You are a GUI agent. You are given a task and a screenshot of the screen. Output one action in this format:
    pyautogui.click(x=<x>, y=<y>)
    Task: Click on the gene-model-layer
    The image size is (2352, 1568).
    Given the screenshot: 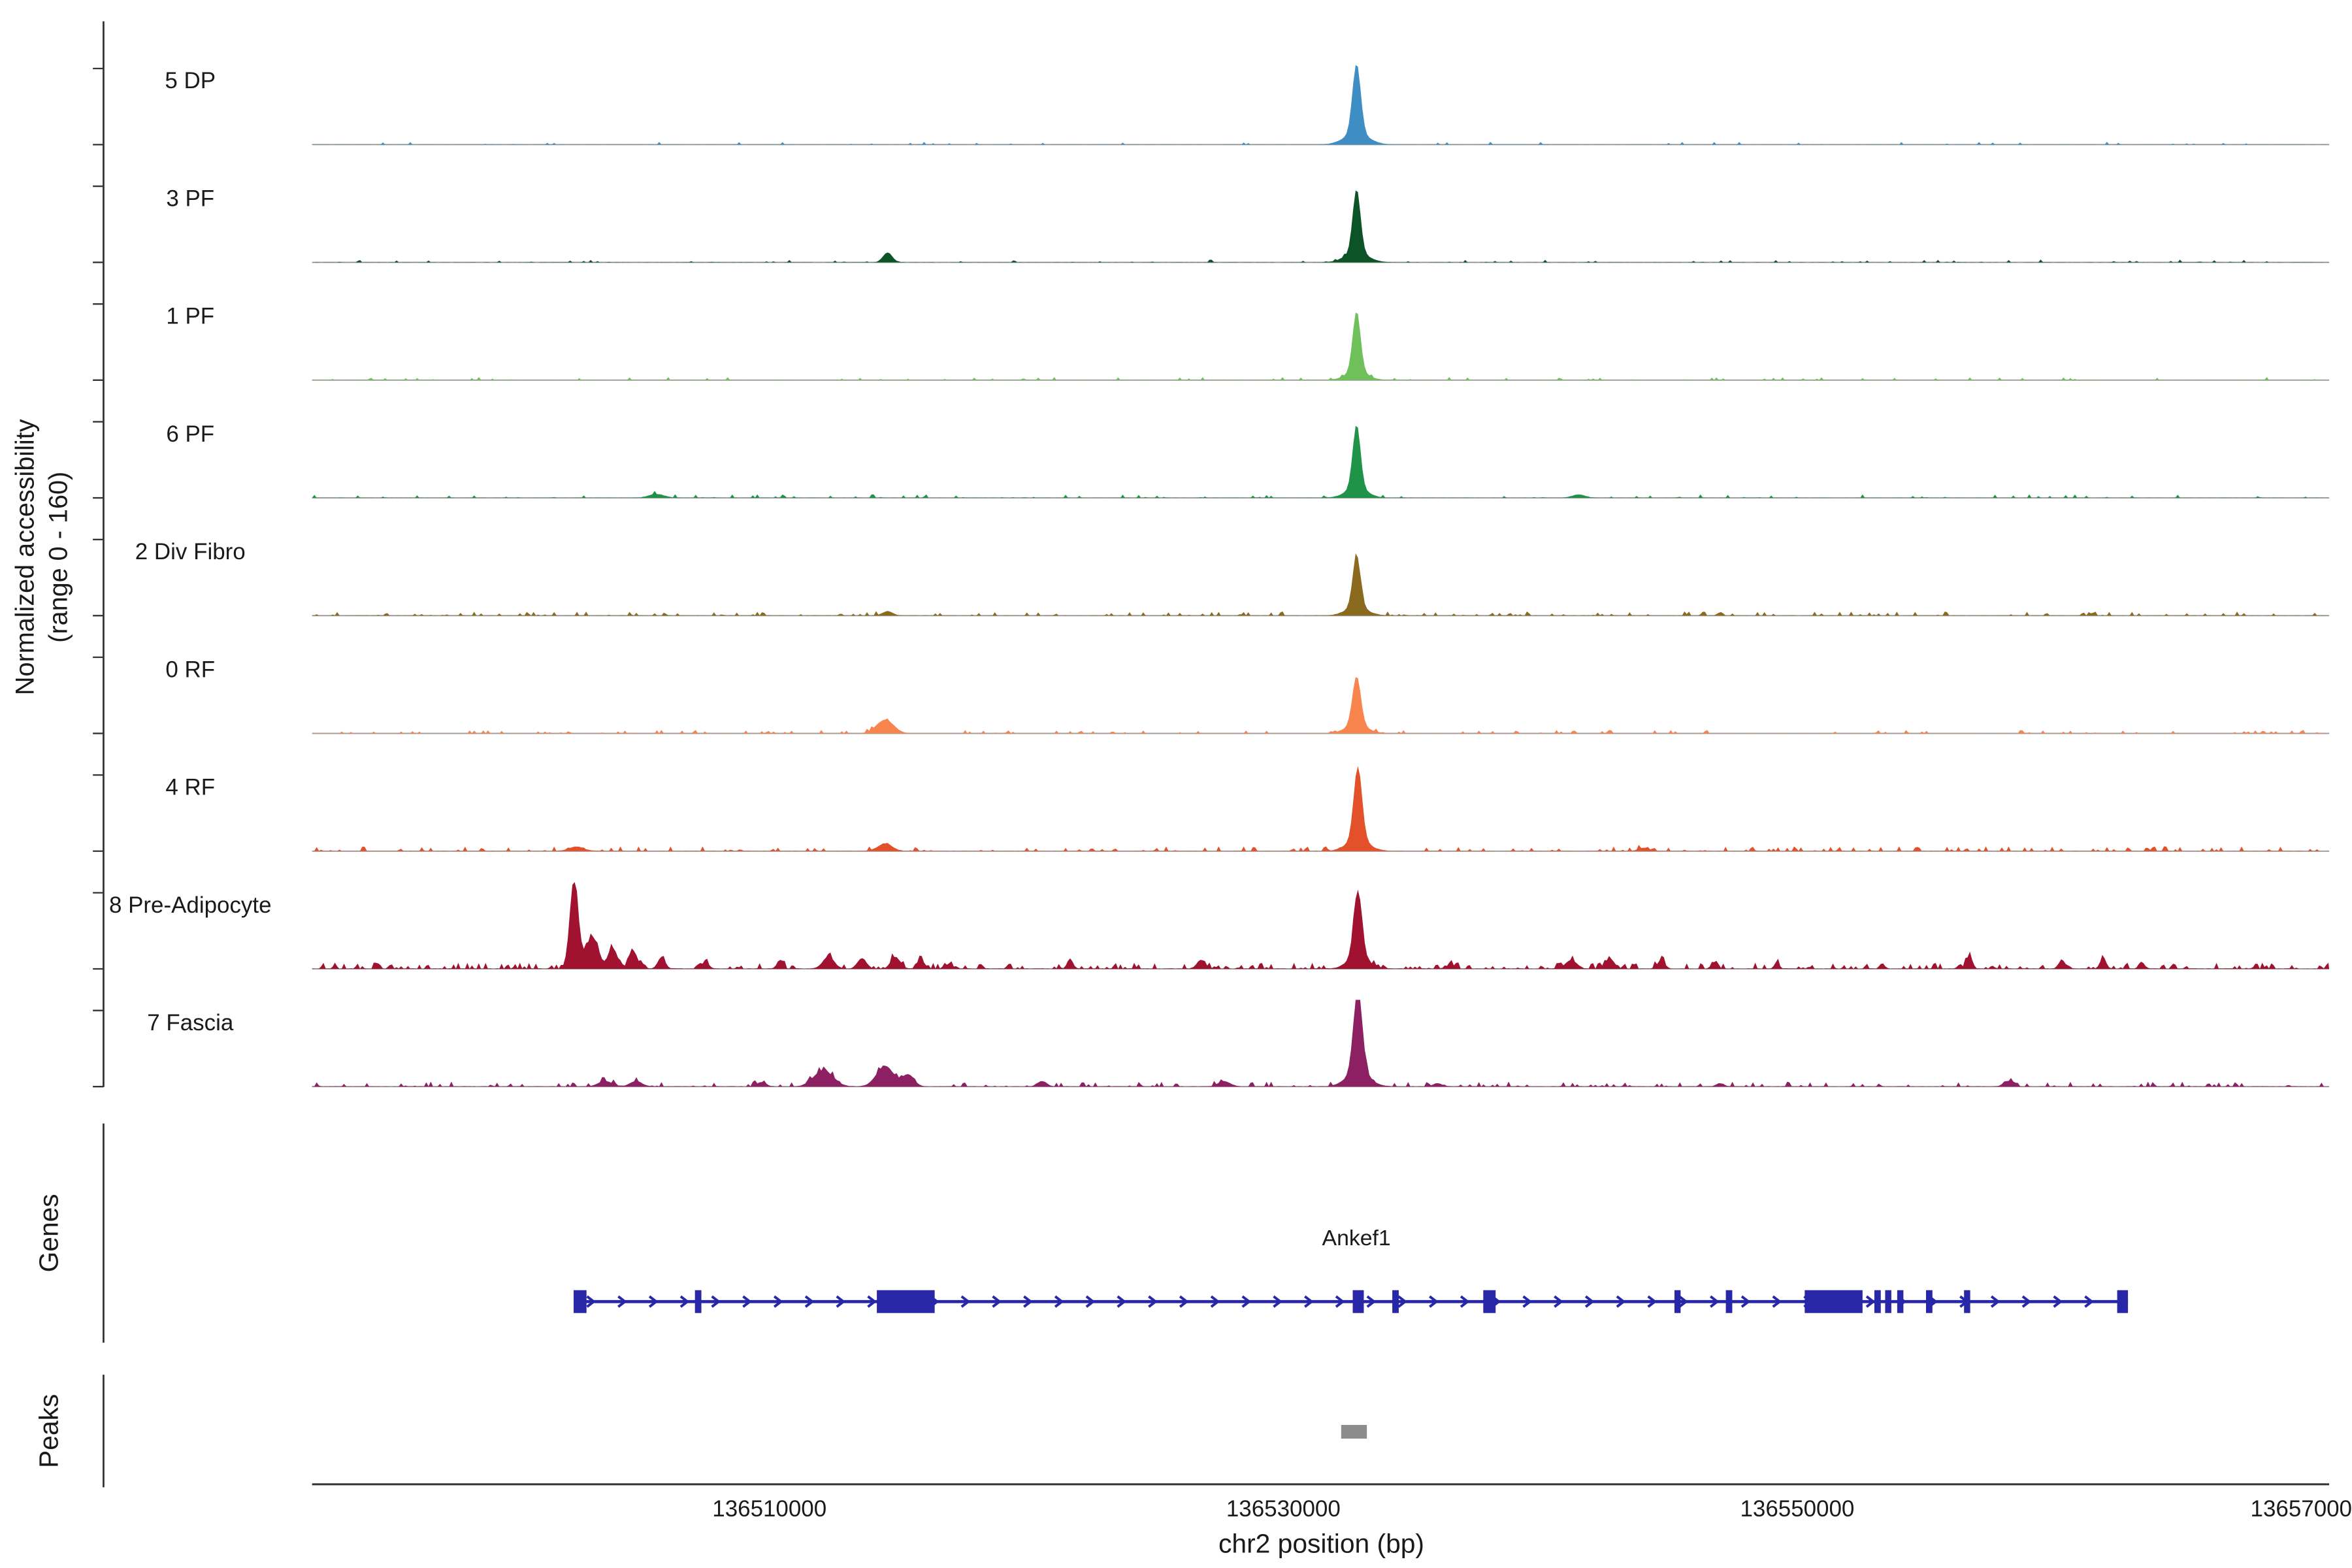 What is the action you would take?
    pyautogui.click(x=1351, y=1301)
    